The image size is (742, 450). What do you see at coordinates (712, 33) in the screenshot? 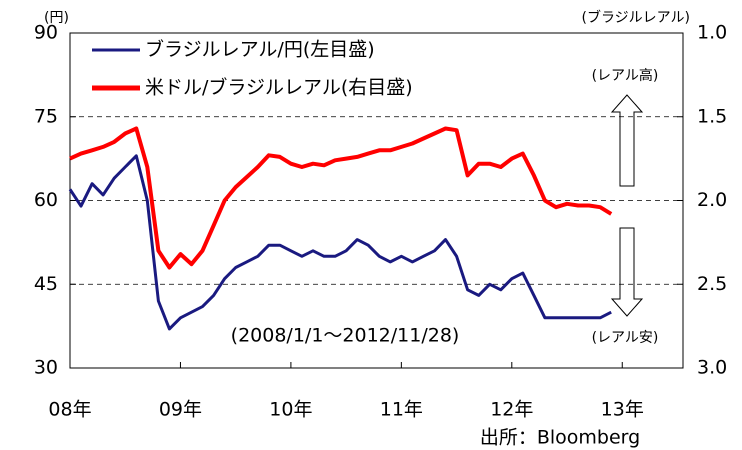
I see `y2-tick-label: 1.0` at bounding box center [712, 33].